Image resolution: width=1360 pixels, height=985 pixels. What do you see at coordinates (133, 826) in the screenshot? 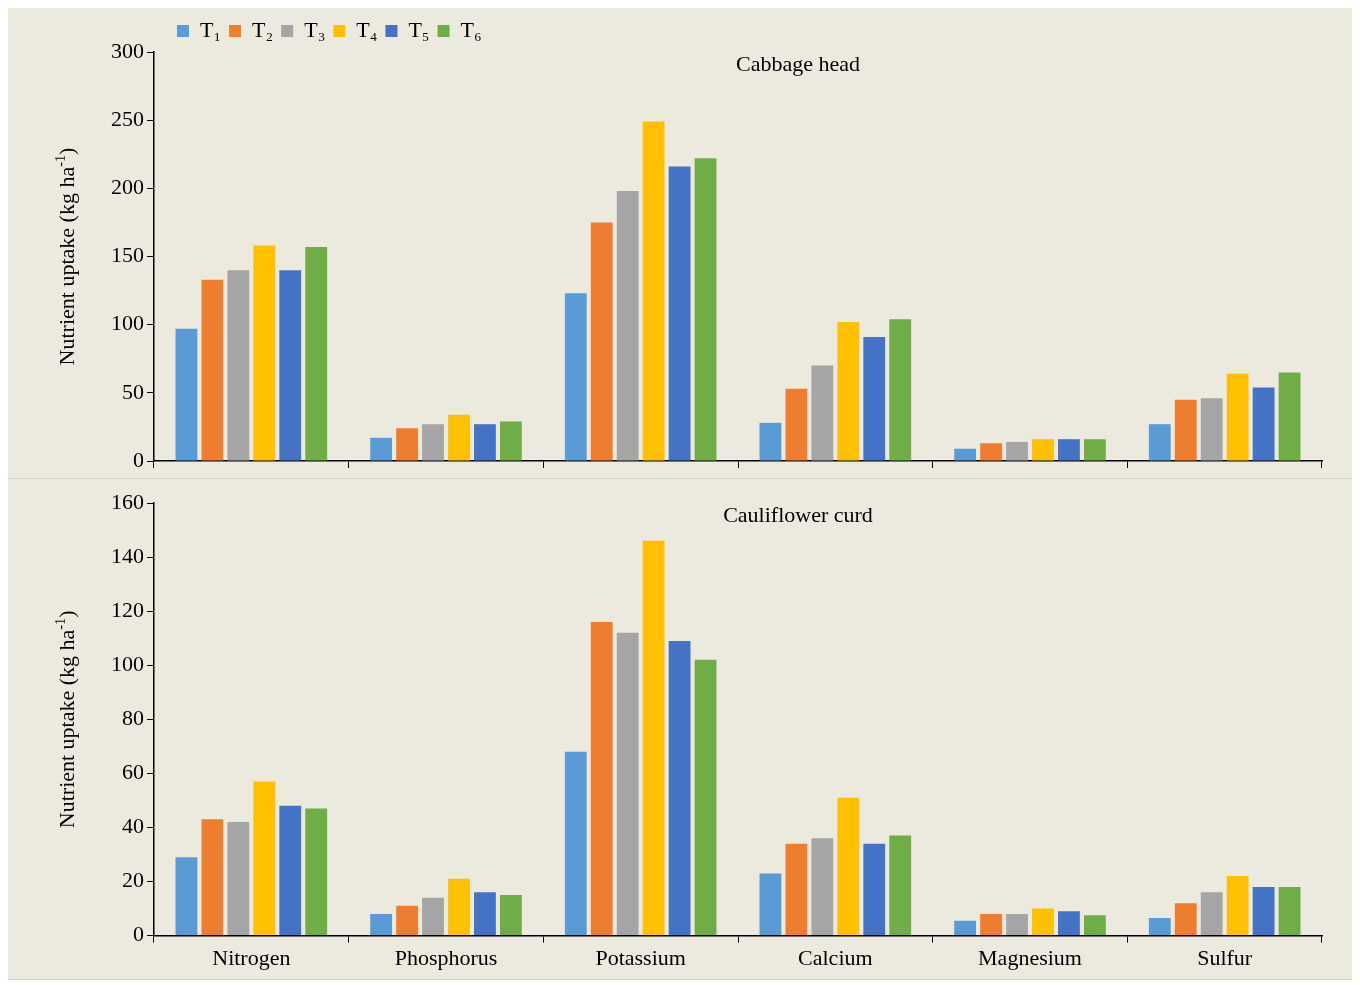
I see `y-tick-label: 40` at bounding box center [133, 826].